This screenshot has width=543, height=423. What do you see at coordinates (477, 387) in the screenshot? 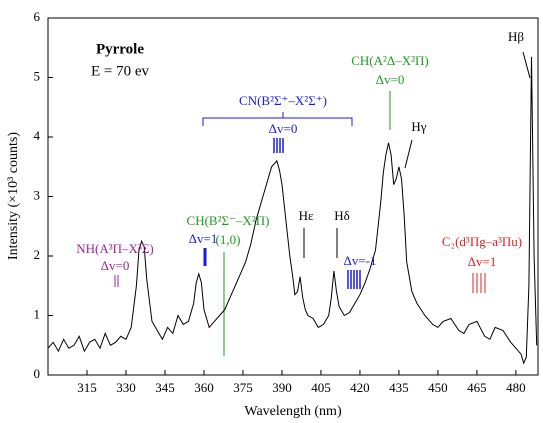
I see `x-tick-label: 465` at bounding box center [477, 387].